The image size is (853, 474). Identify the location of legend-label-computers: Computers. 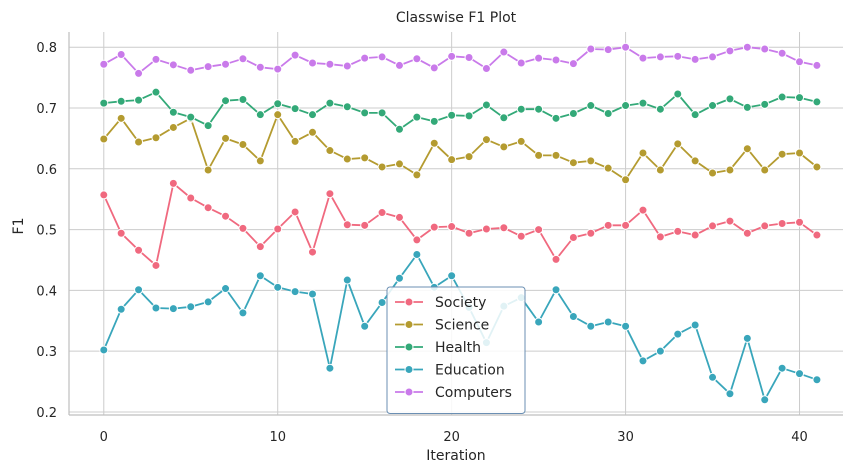
(473, 393).